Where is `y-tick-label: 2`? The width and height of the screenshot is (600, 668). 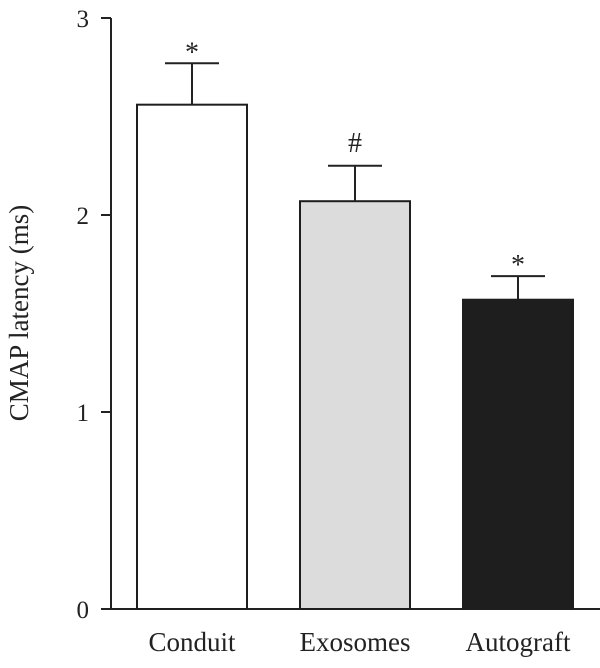 y-tick-label: 2 is located at coordinates (83, 216).